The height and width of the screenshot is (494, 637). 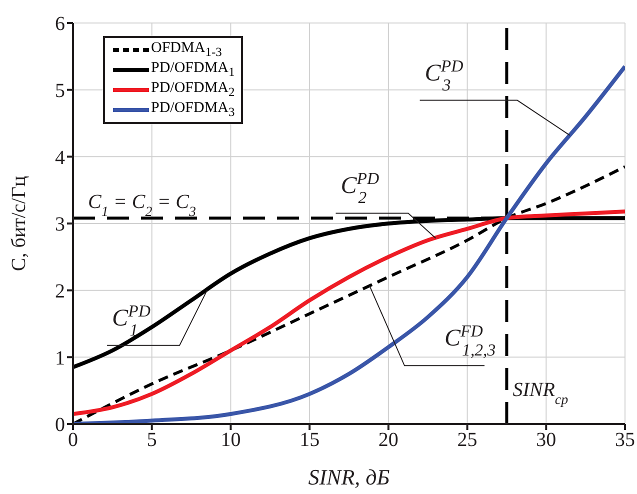 What do you see at coordinates (546, 440) in the screenshot?
I see `x-tick-label: 30` at bounding box center [546, 440].